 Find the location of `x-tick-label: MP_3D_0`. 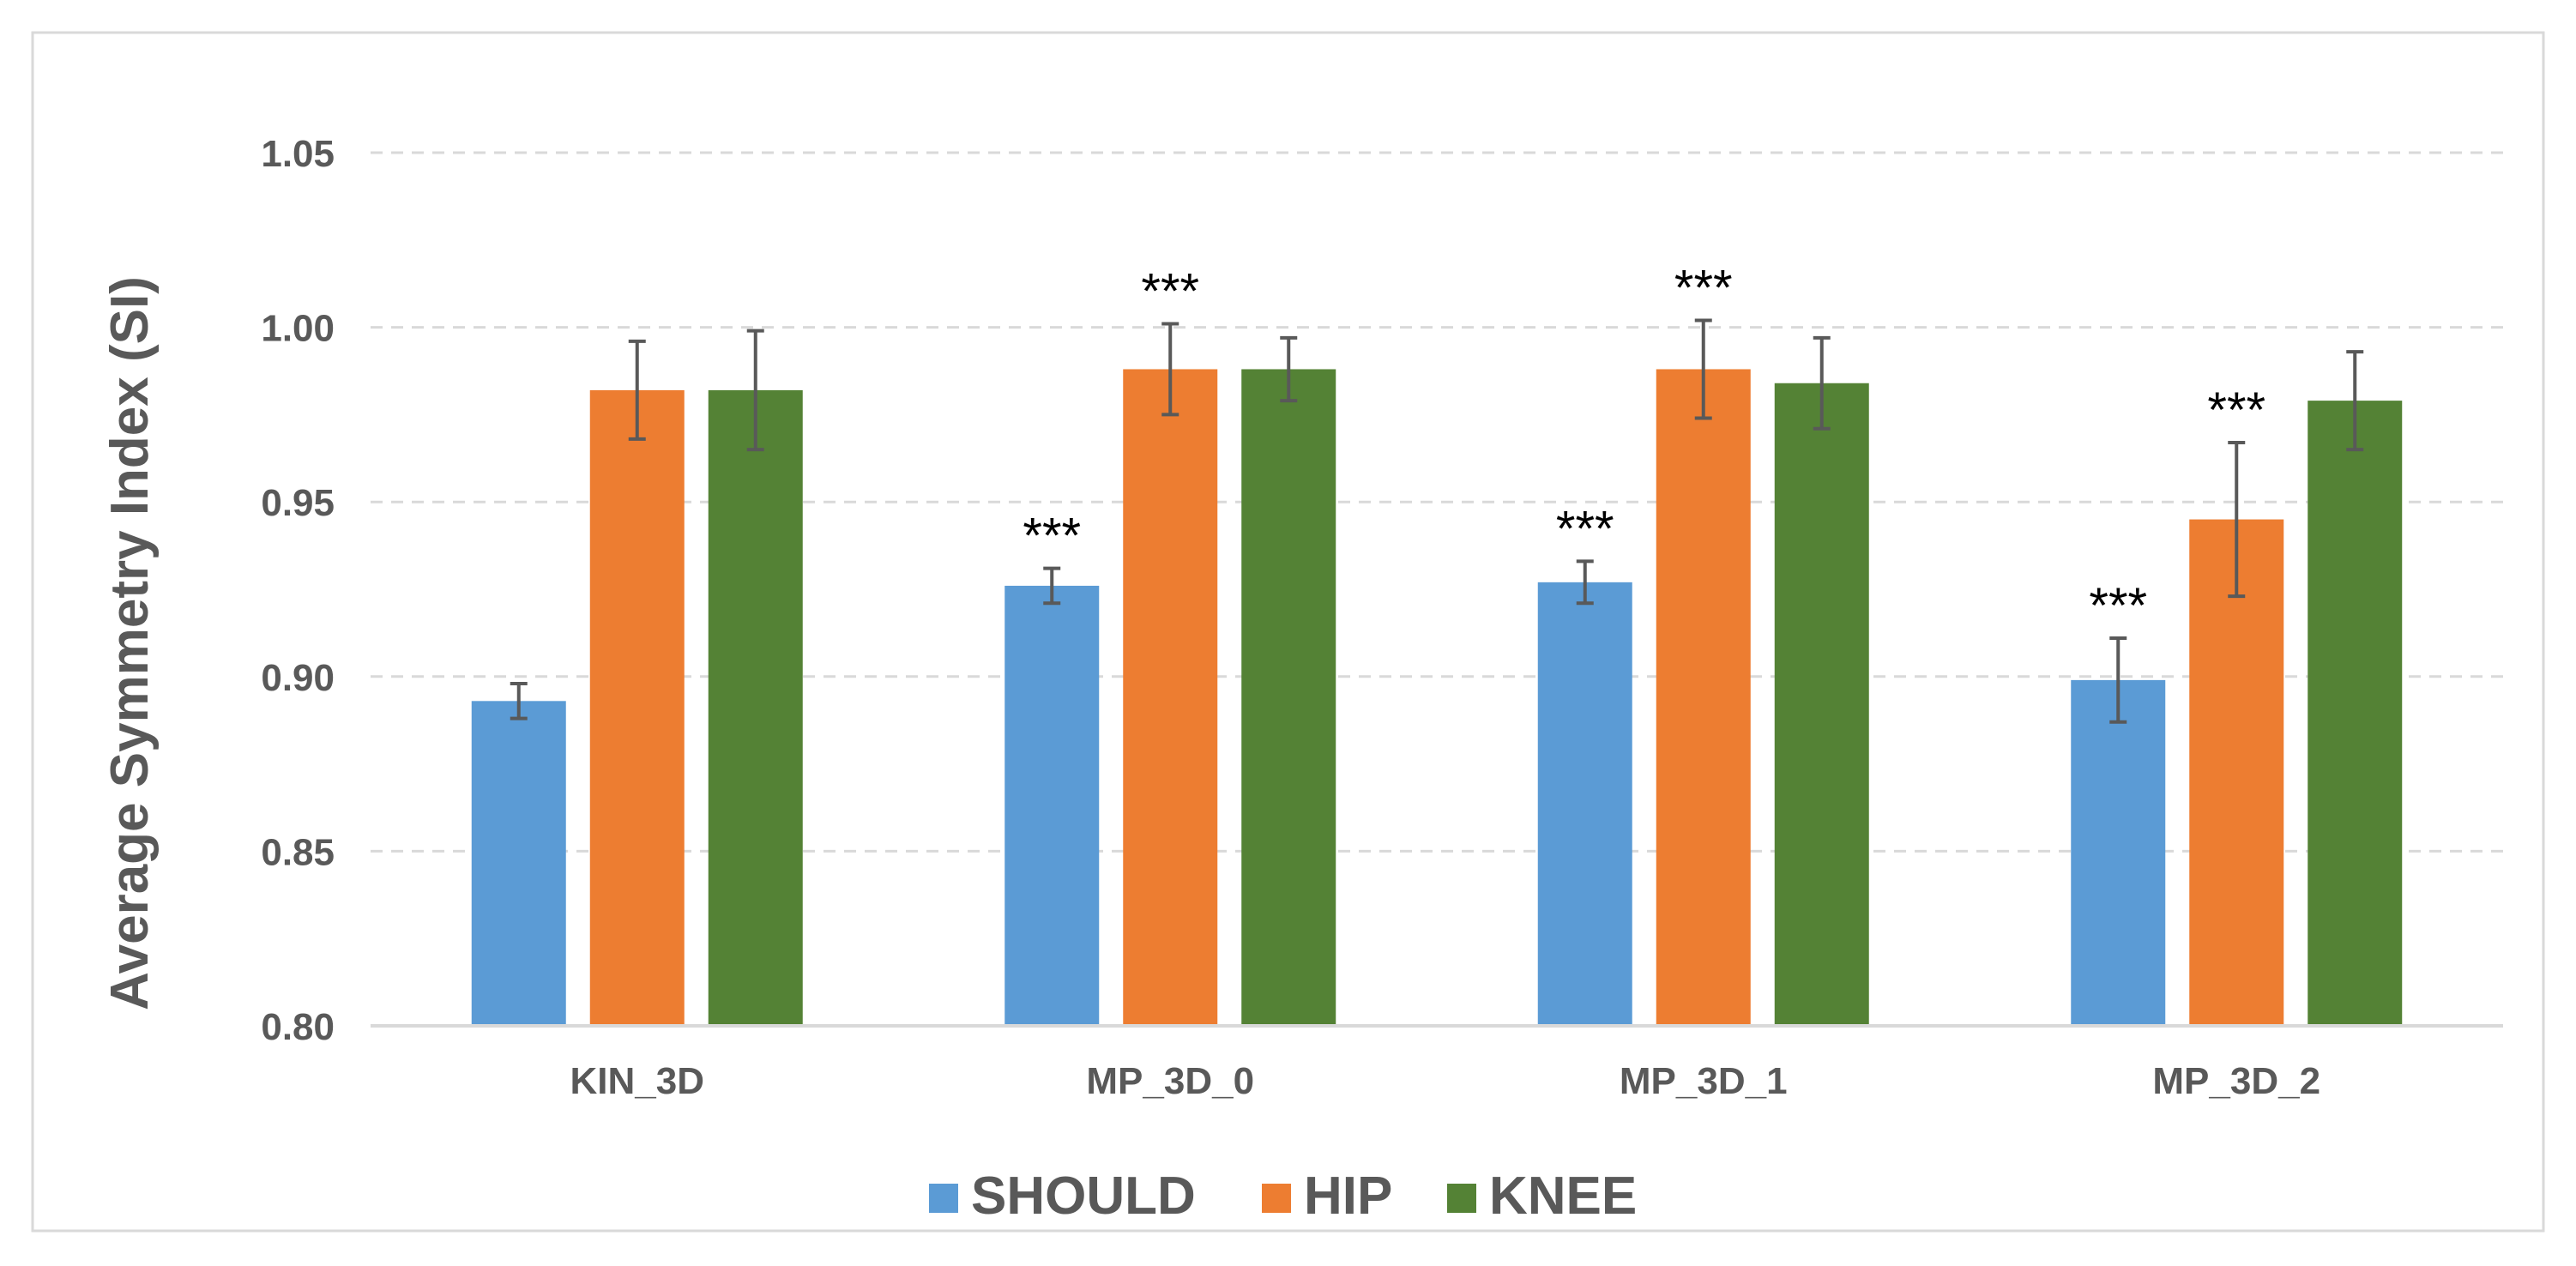

x-tick-label: MP_3D_0 is located at coordinates (1170, 1081).